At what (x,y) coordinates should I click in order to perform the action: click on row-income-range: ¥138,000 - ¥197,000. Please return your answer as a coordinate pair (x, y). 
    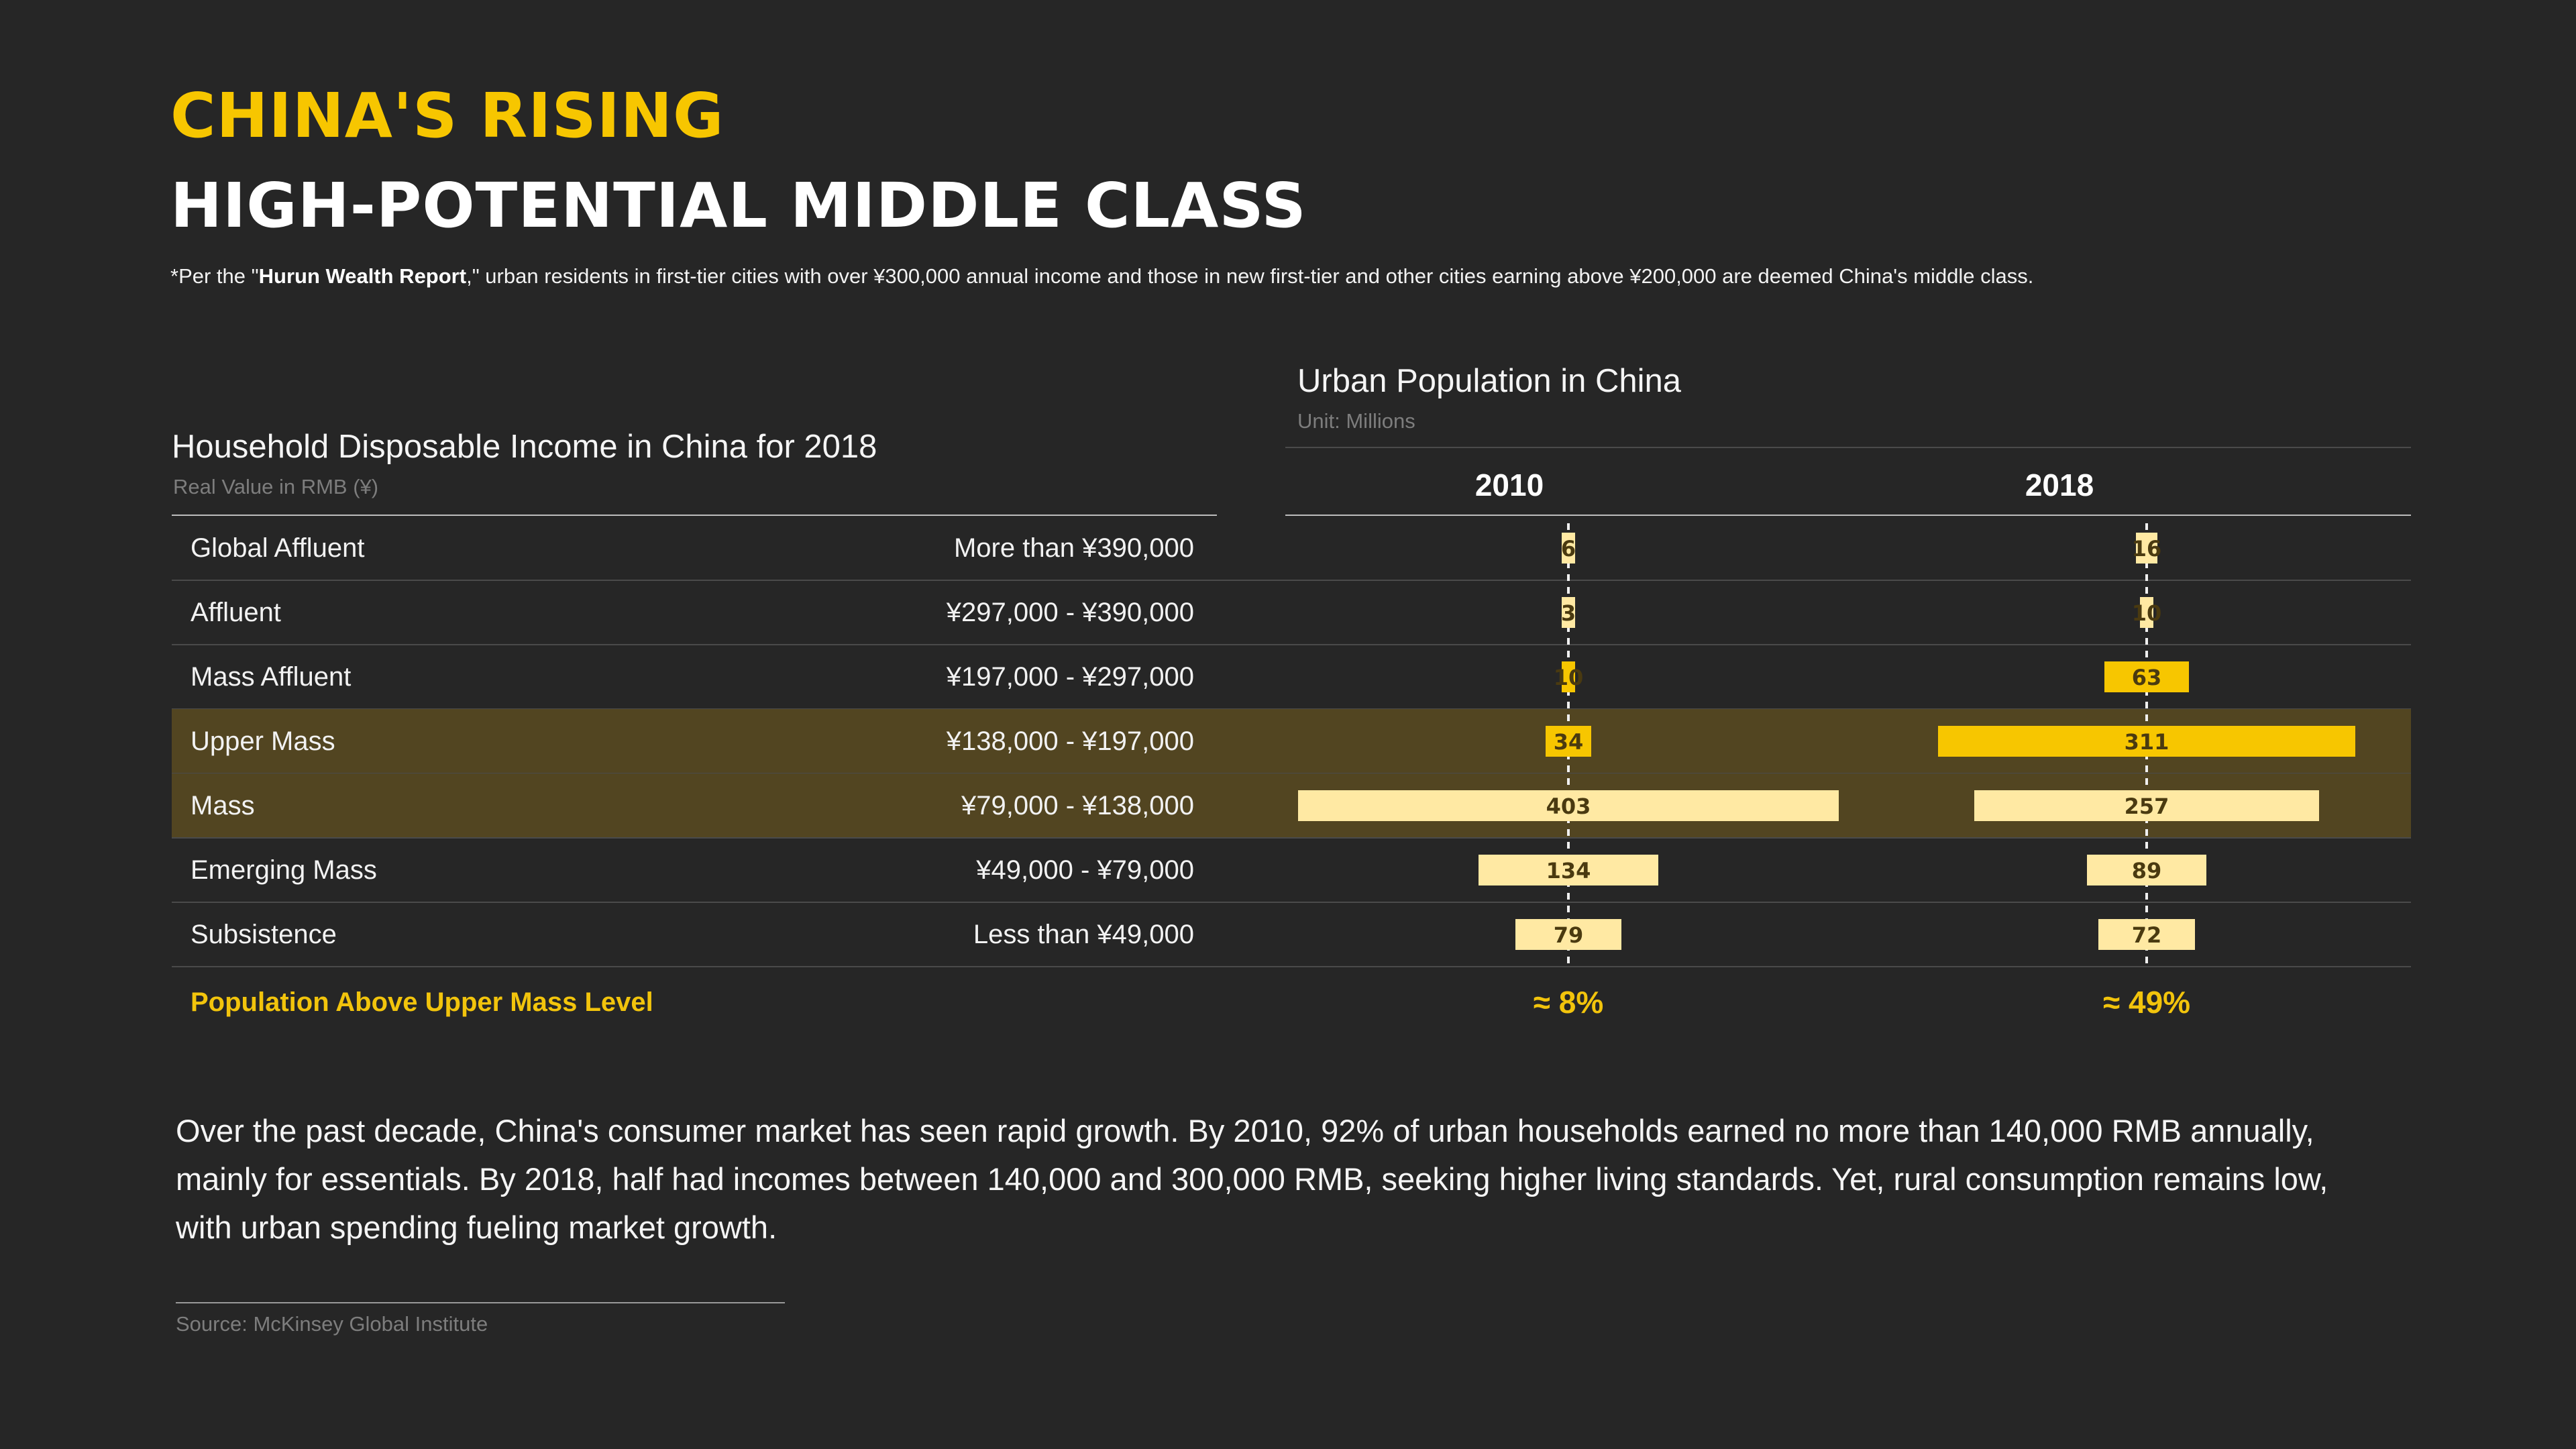
    Looking at the image, I should click on (1070, 741).